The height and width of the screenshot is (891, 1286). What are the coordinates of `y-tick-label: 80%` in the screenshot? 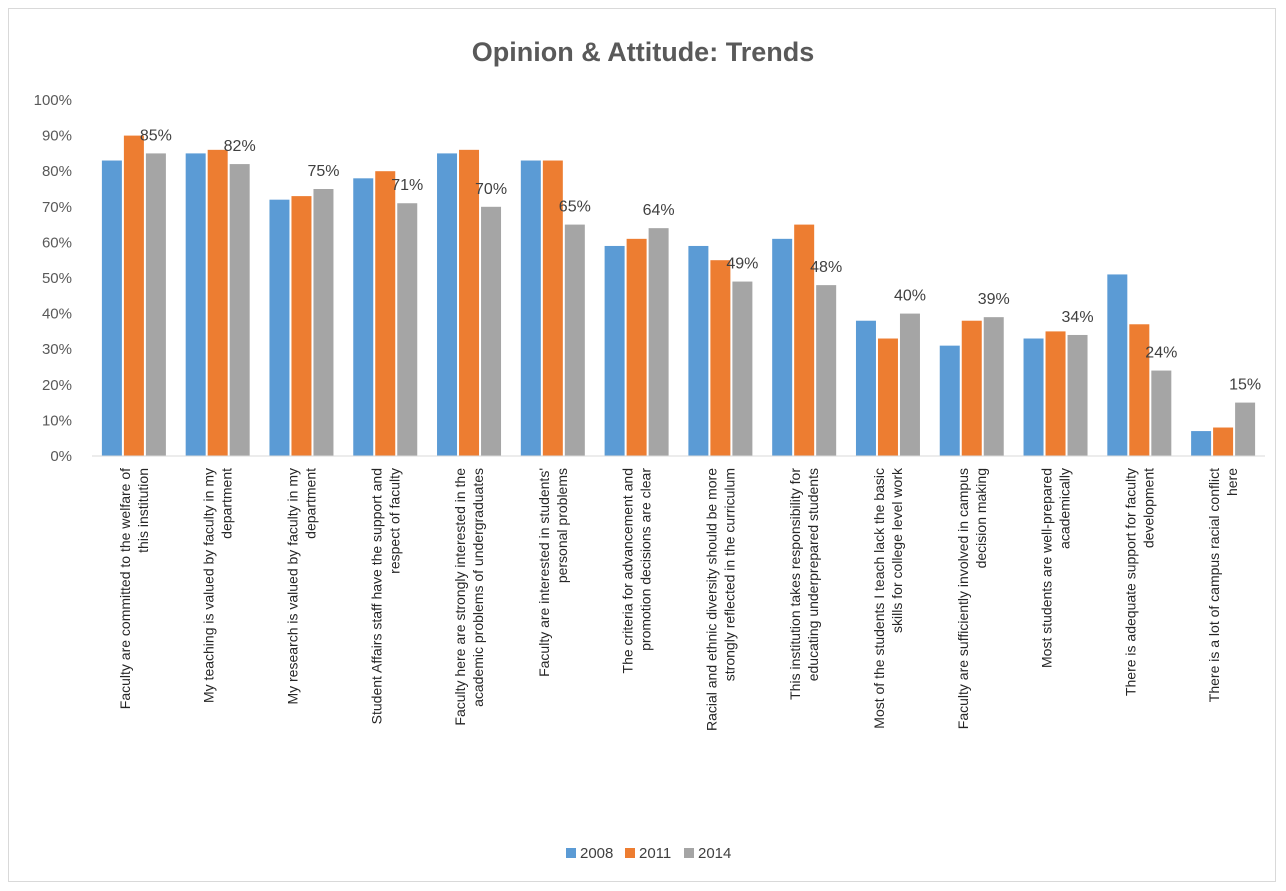 It's located at (57, 171).